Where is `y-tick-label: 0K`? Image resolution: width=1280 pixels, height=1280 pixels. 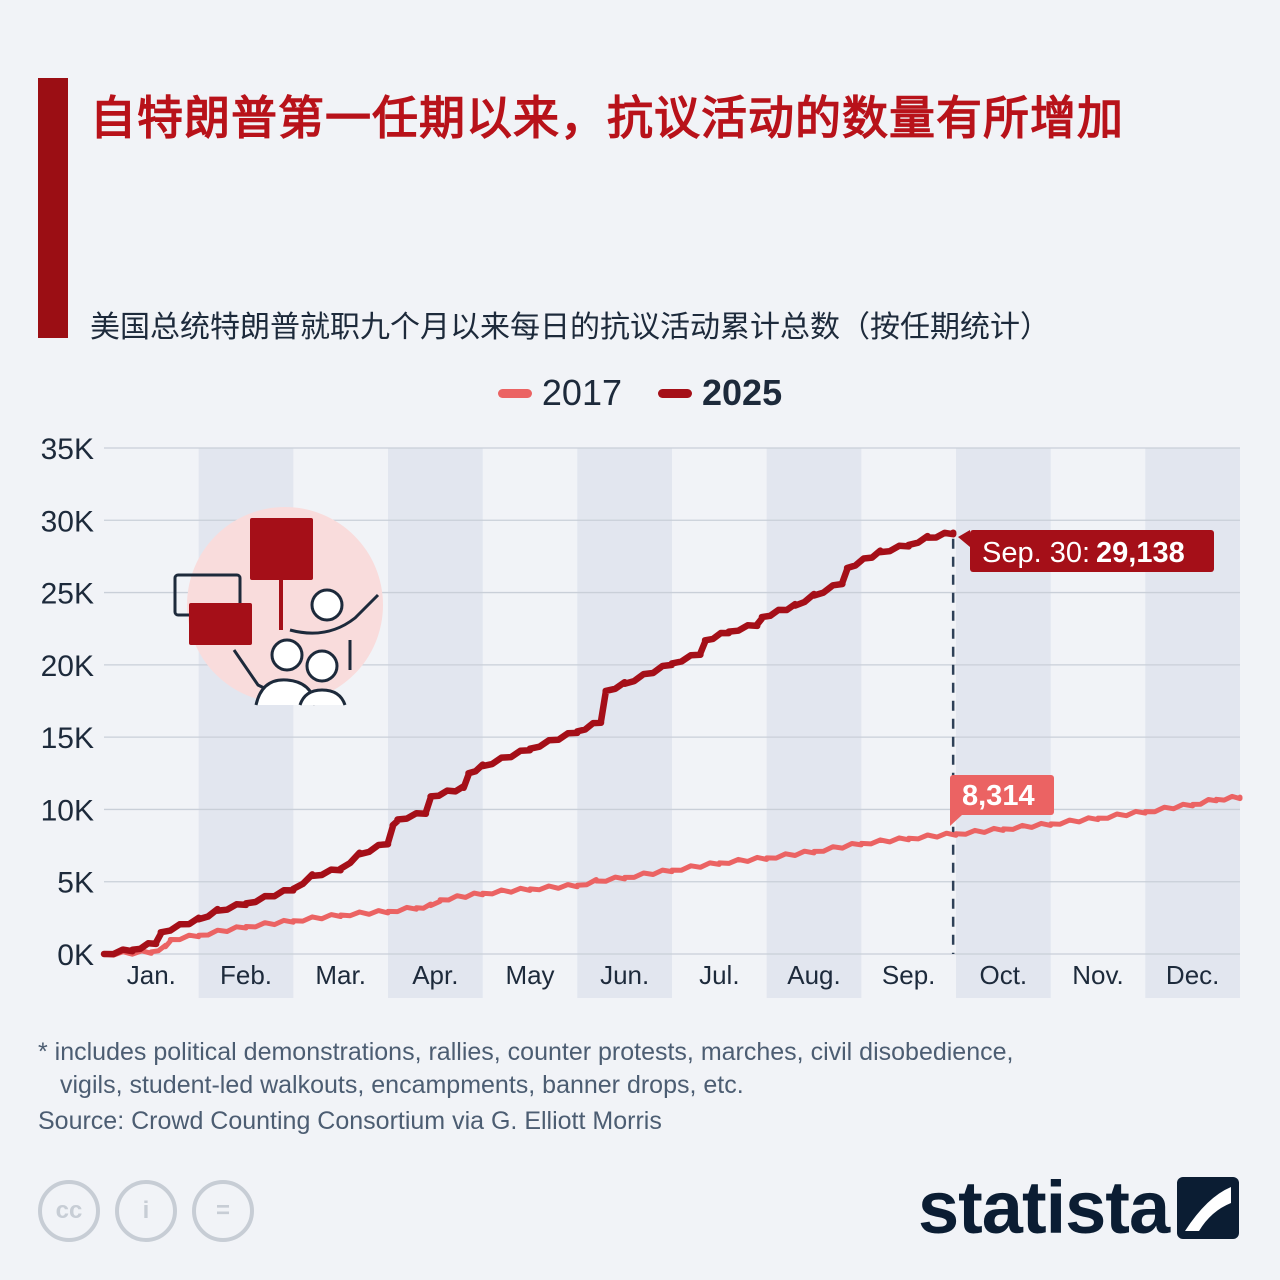 y-tick-label: 0K is located at coordinates (75, 955).